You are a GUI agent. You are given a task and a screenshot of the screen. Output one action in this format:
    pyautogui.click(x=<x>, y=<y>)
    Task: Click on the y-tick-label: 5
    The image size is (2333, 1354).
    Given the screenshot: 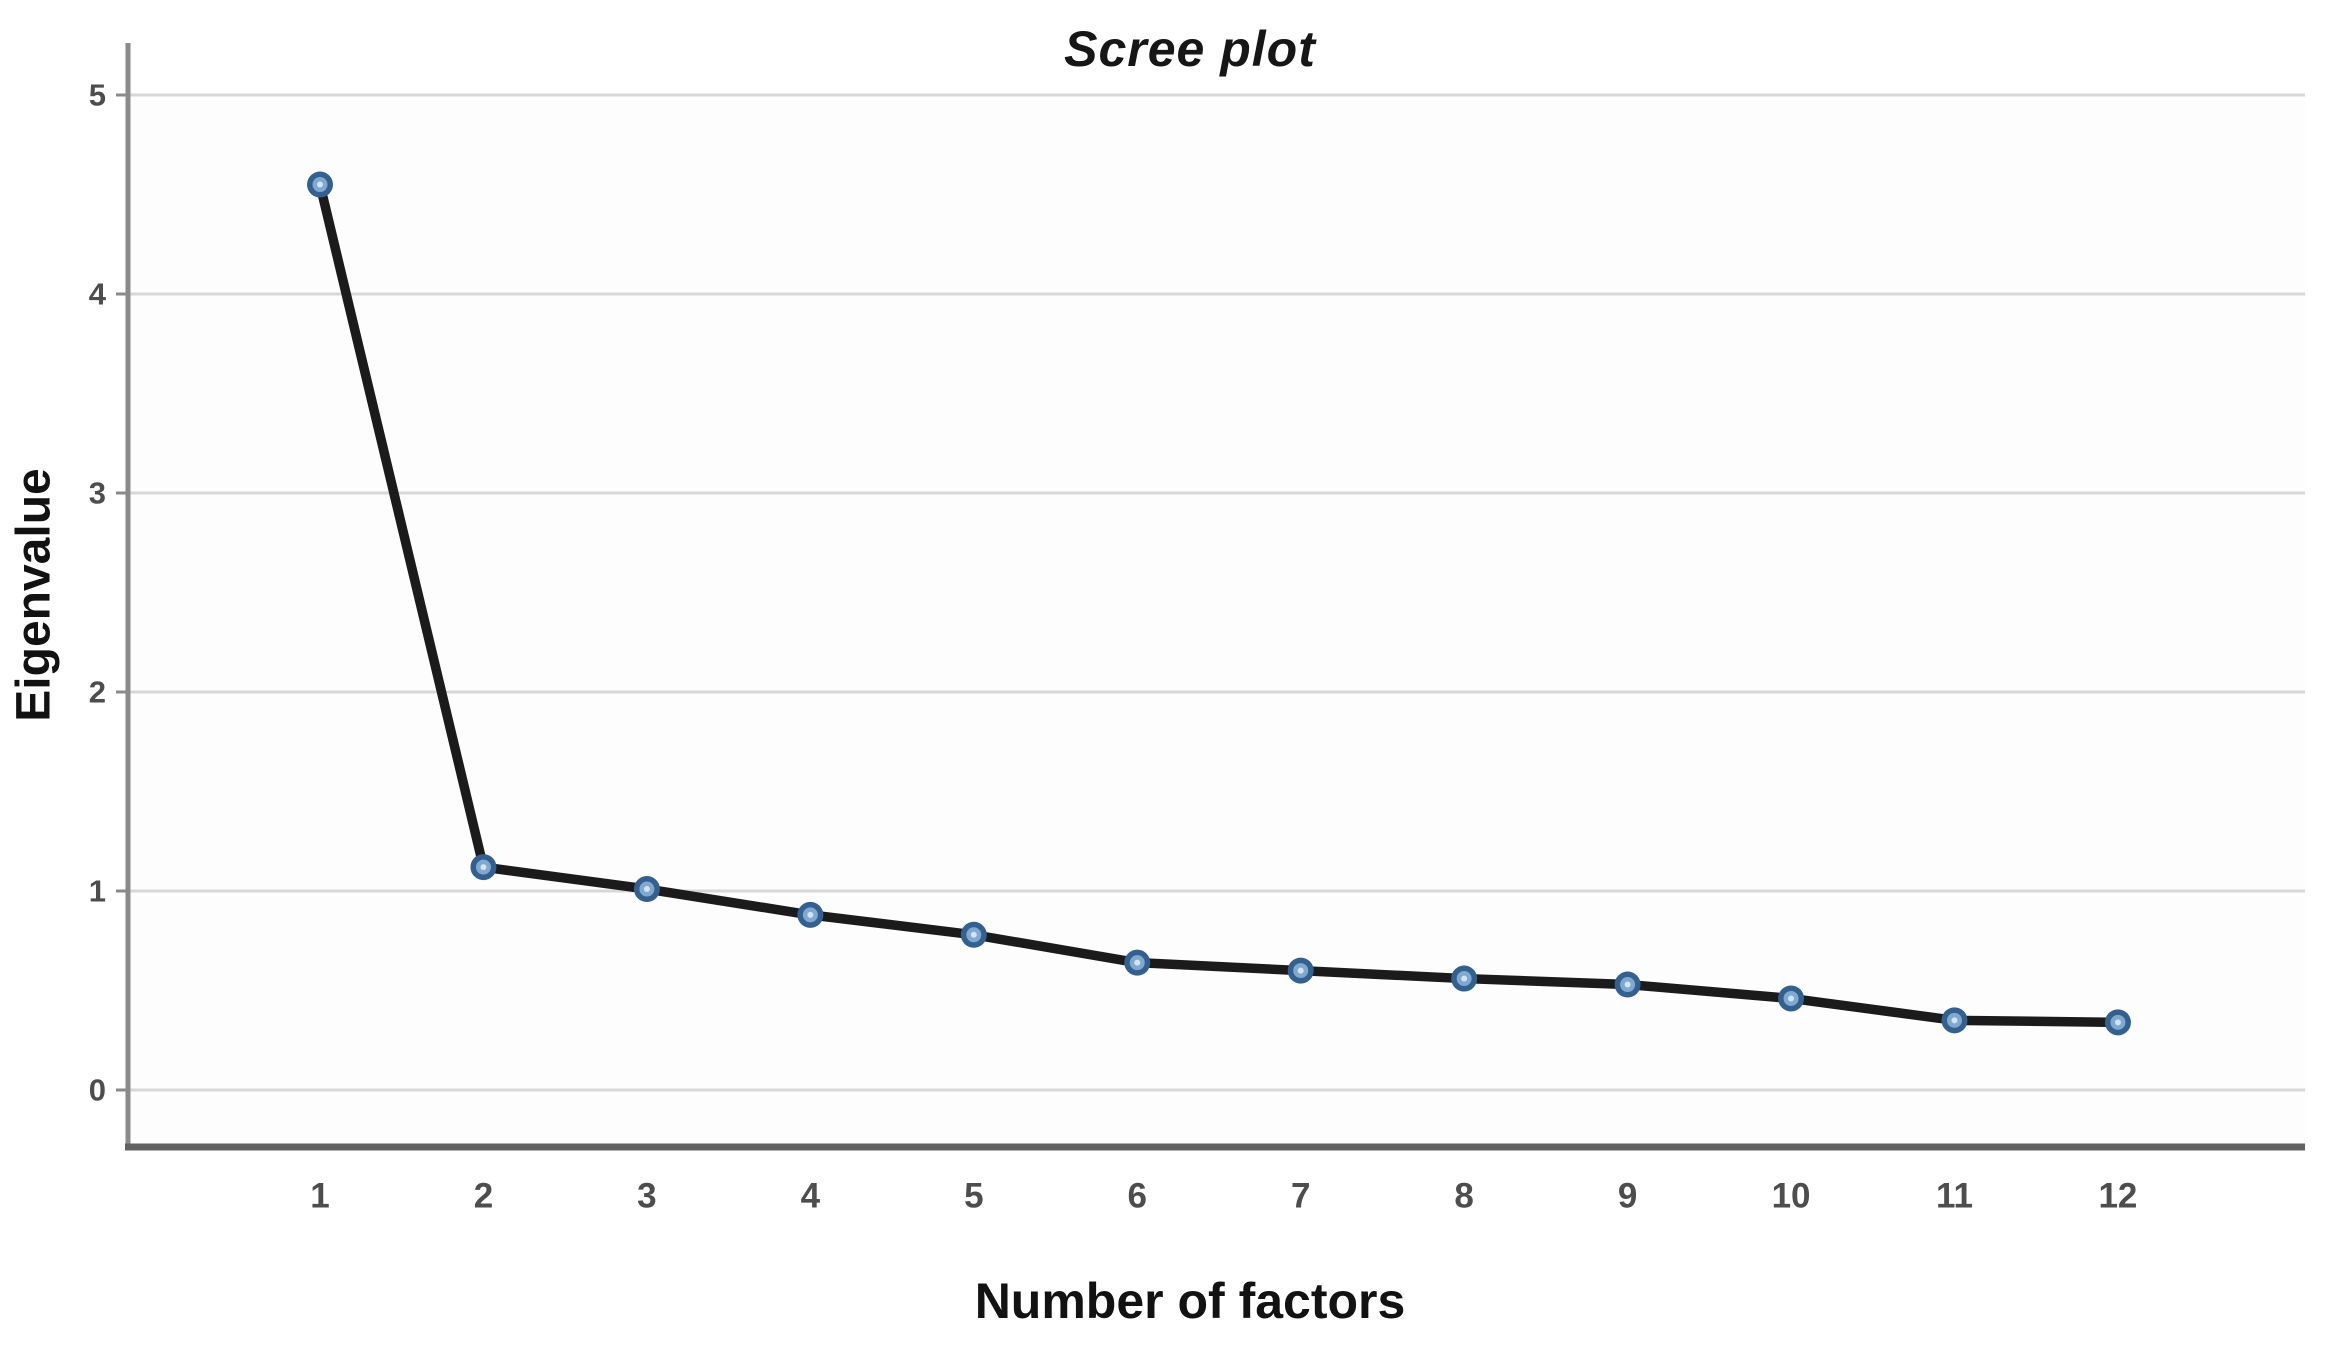 What is the action you would take?
    pyautogui.click(x=97, y=95)
    